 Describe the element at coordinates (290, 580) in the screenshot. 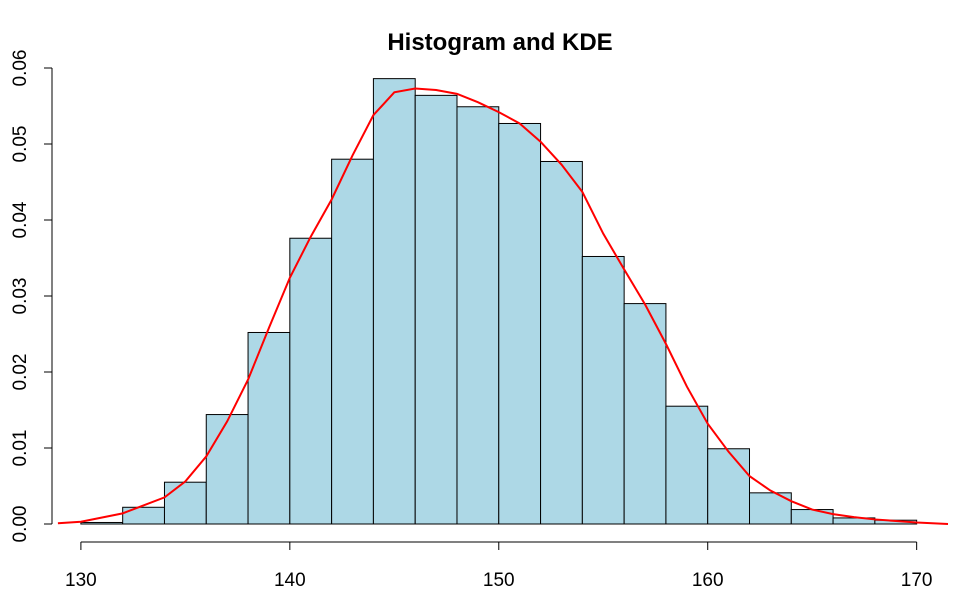

I see `x-tick-label: 140` at that location.